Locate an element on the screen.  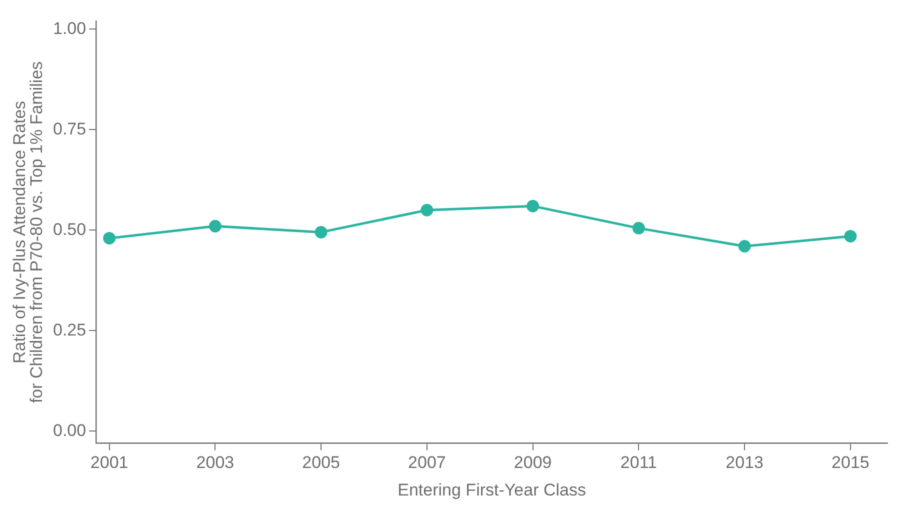
y-tick-label: 0.25 is located at coordinates (69, 330).